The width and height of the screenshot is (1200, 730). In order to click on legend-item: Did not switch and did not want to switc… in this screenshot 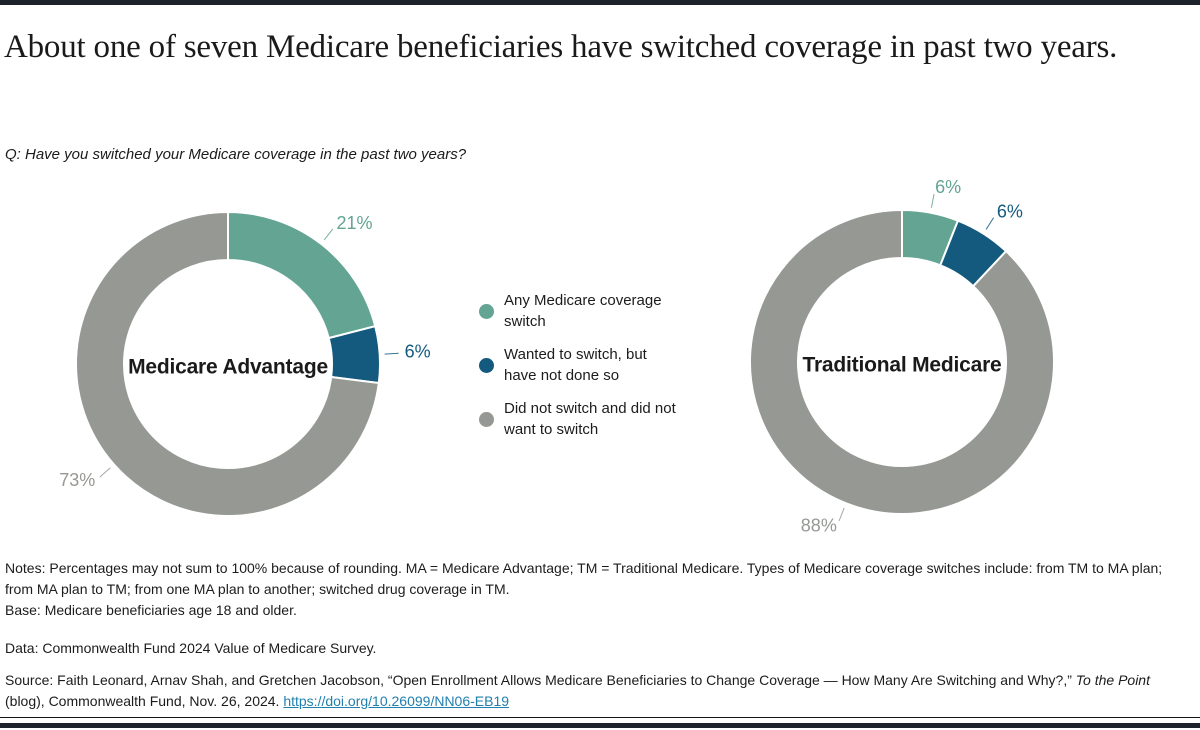, I will do `click(581, 419)`.